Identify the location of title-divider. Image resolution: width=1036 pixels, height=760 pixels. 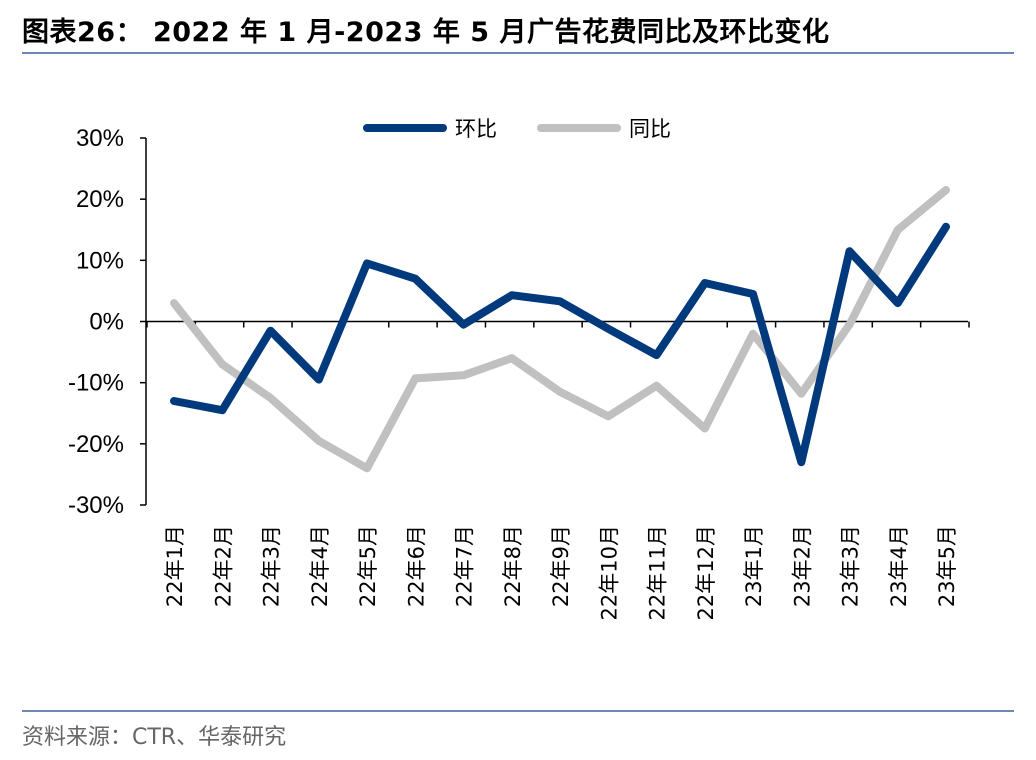
(518, 53).